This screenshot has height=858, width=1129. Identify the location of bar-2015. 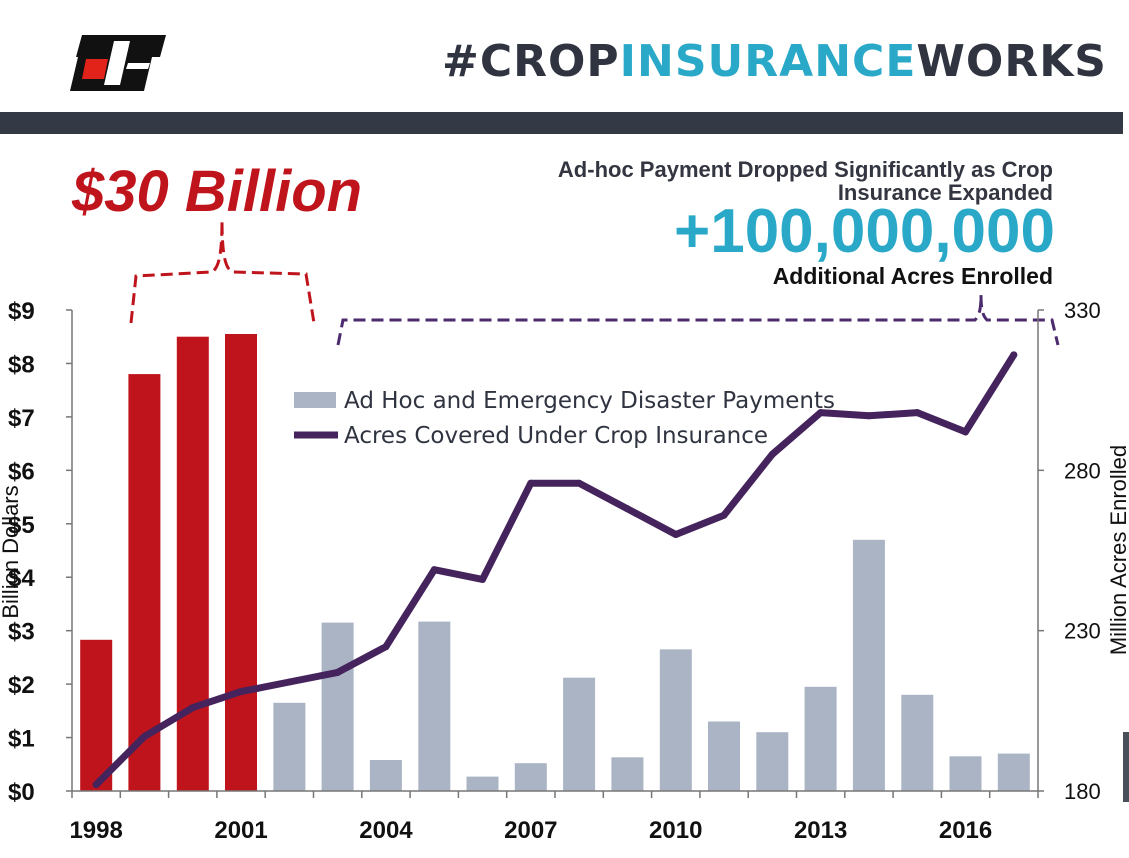
(917, 742).